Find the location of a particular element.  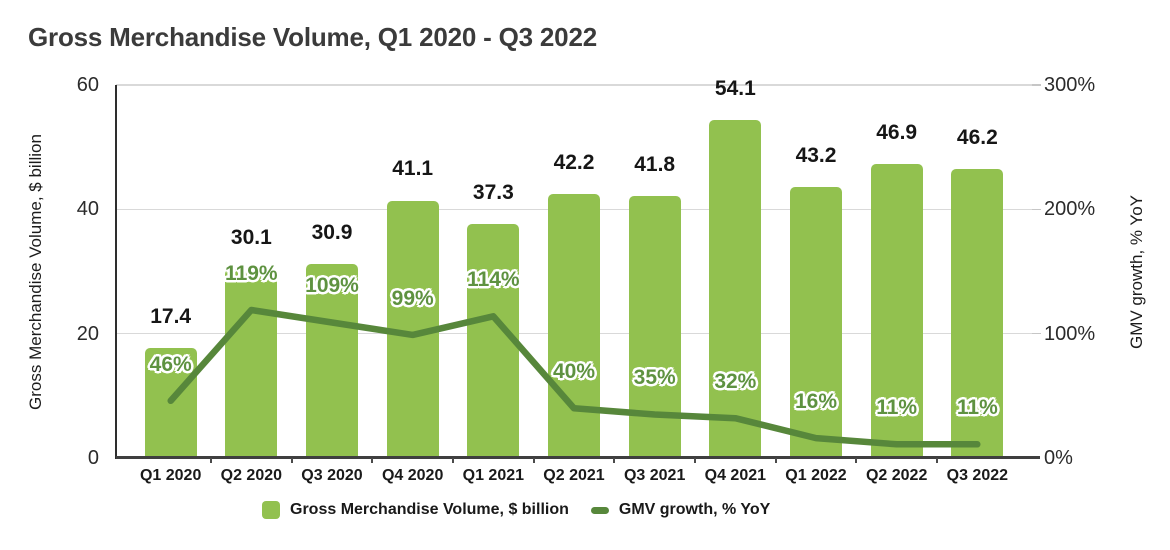

y-axis-tick-label-right: 300% is located at coordinates (1070, 85).